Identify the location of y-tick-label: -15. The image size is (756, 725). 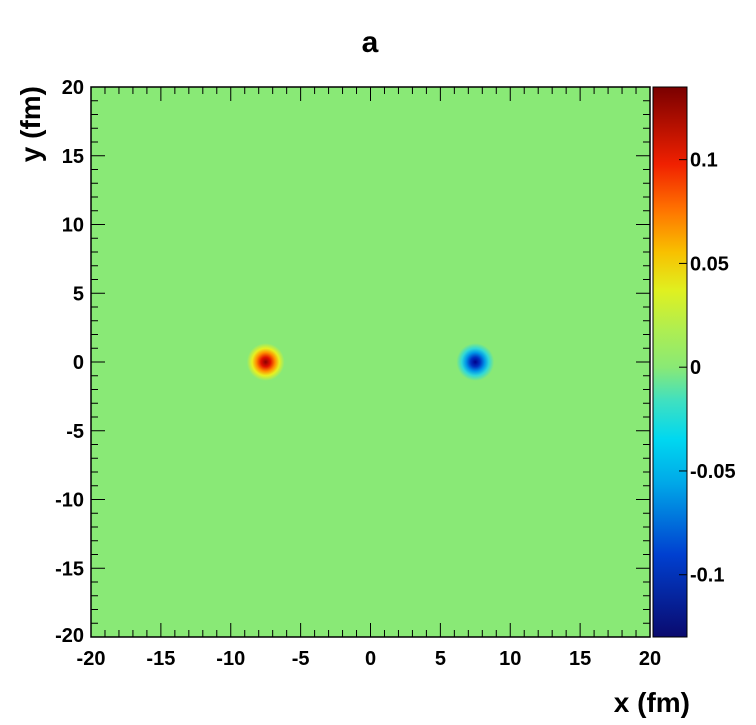
(69, 569).